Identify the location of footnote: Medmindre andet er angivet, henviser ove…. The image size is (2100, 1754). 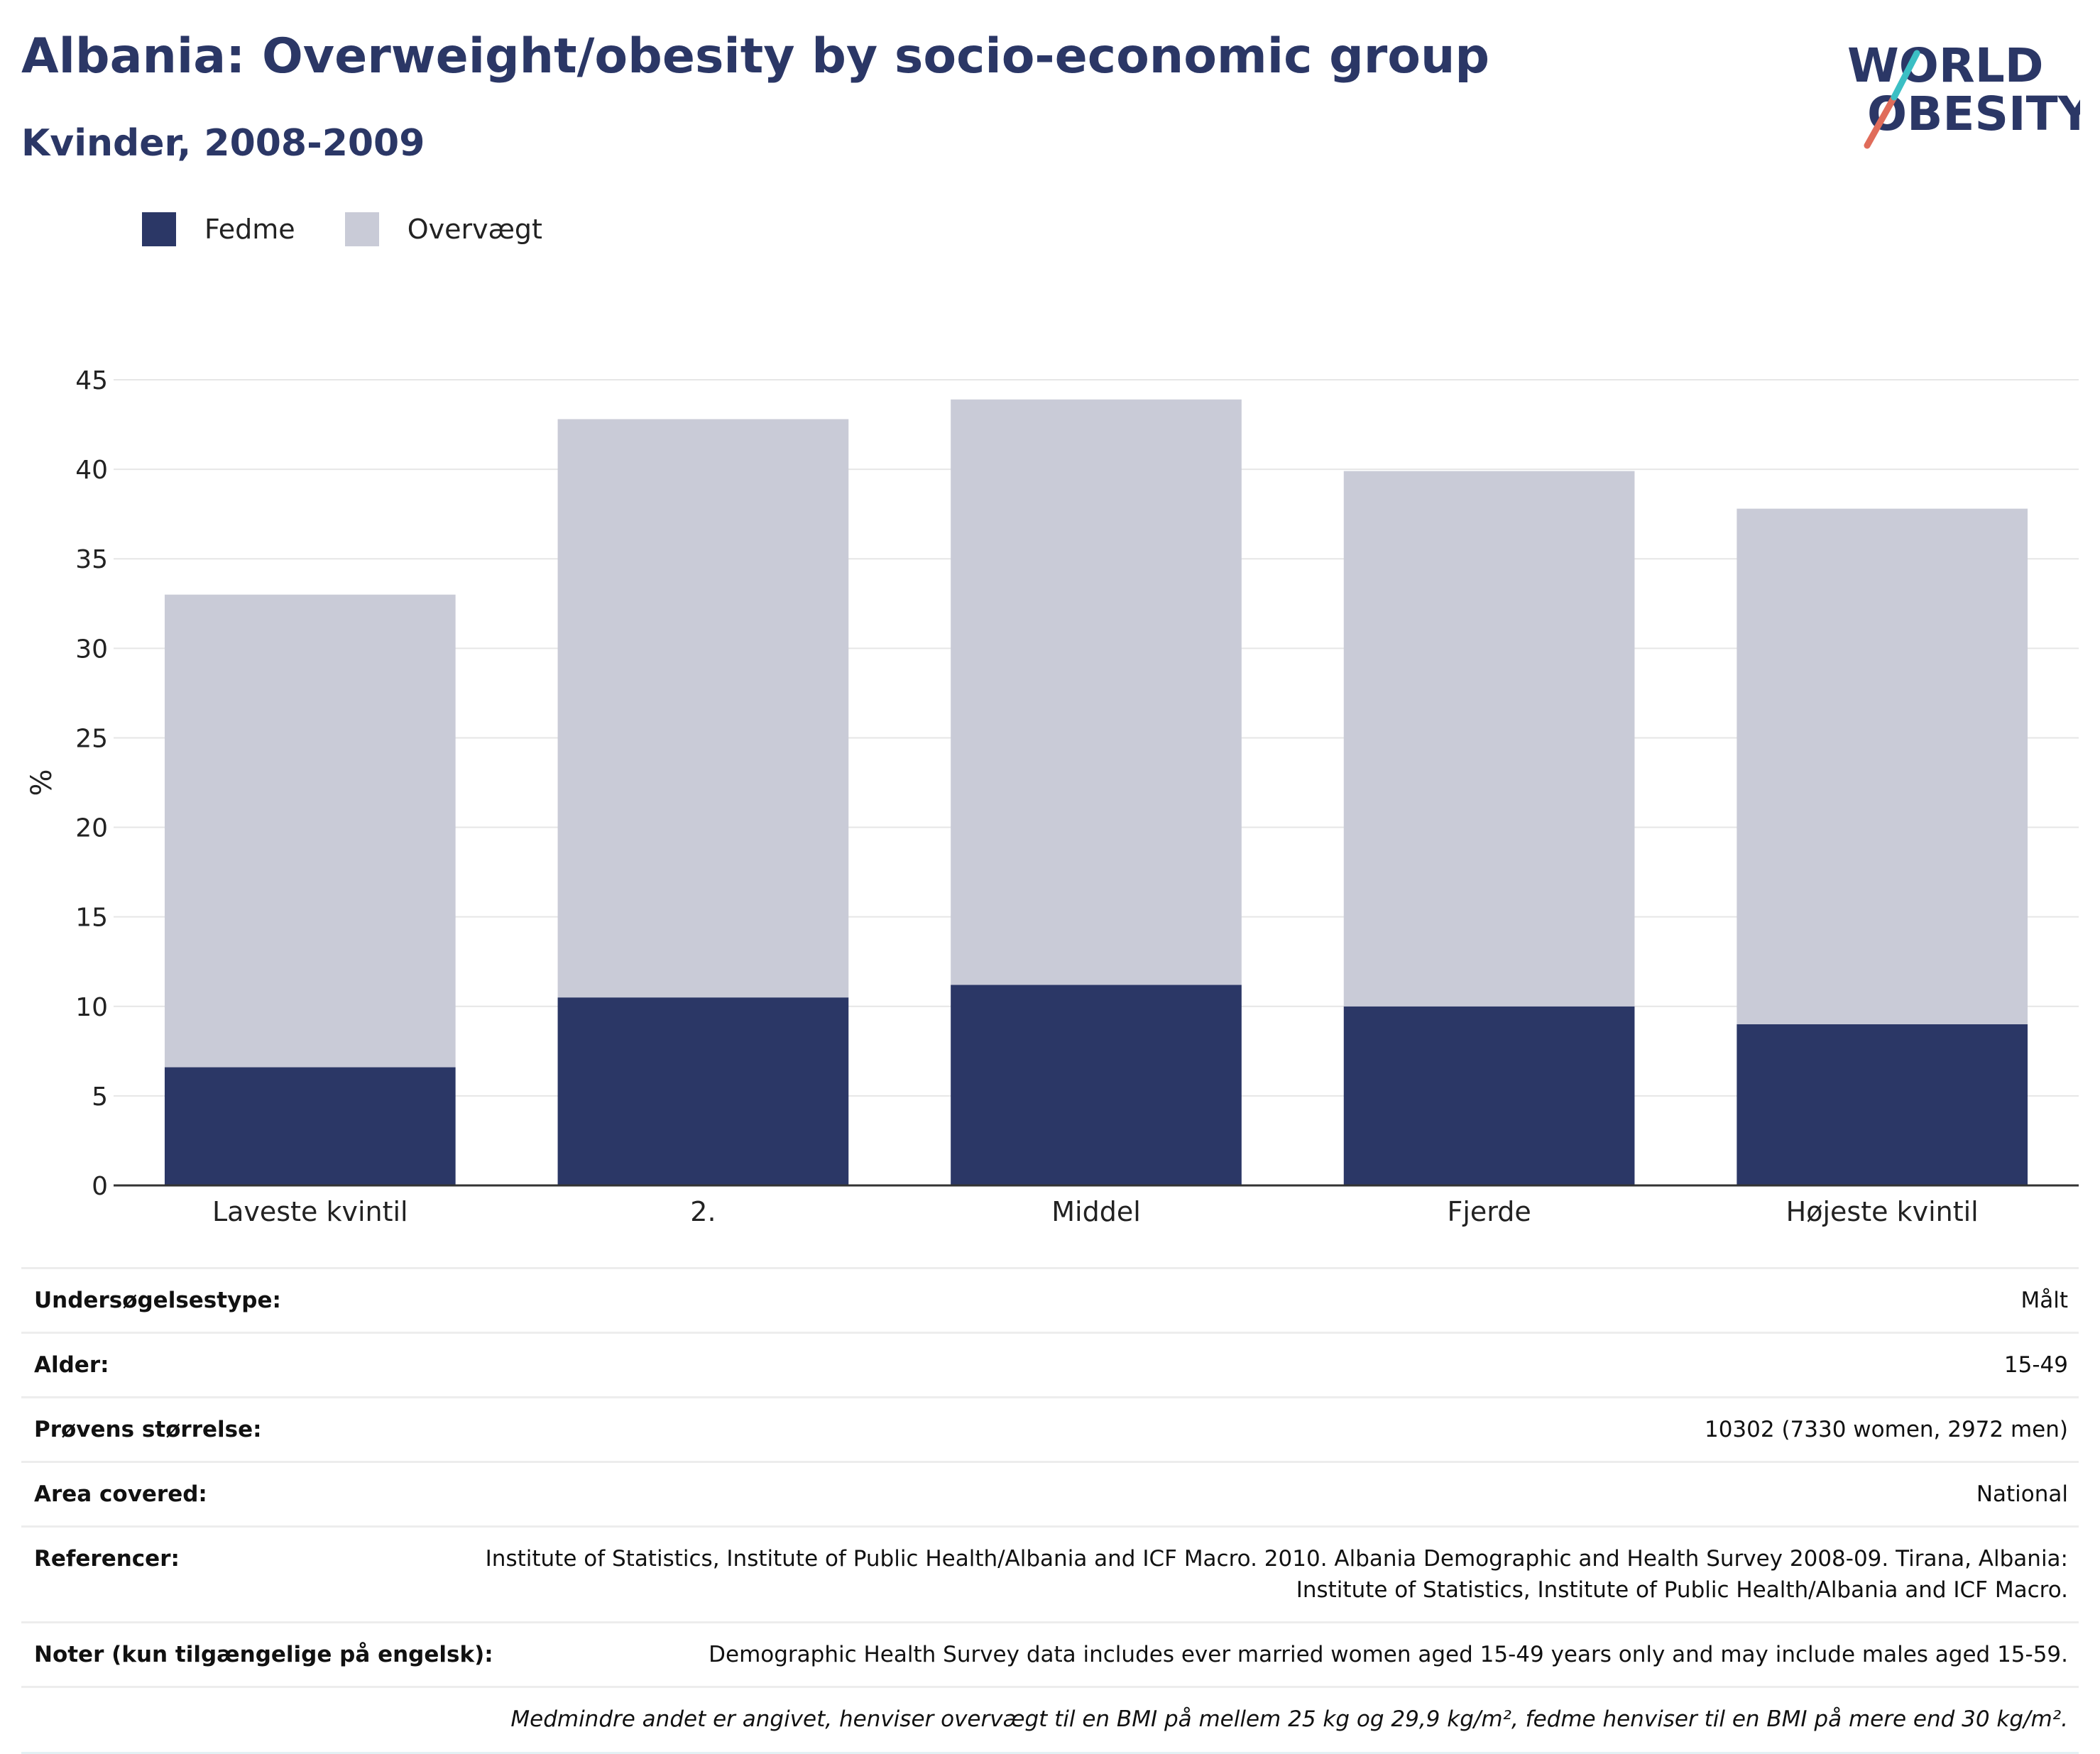
(1050, 1720).